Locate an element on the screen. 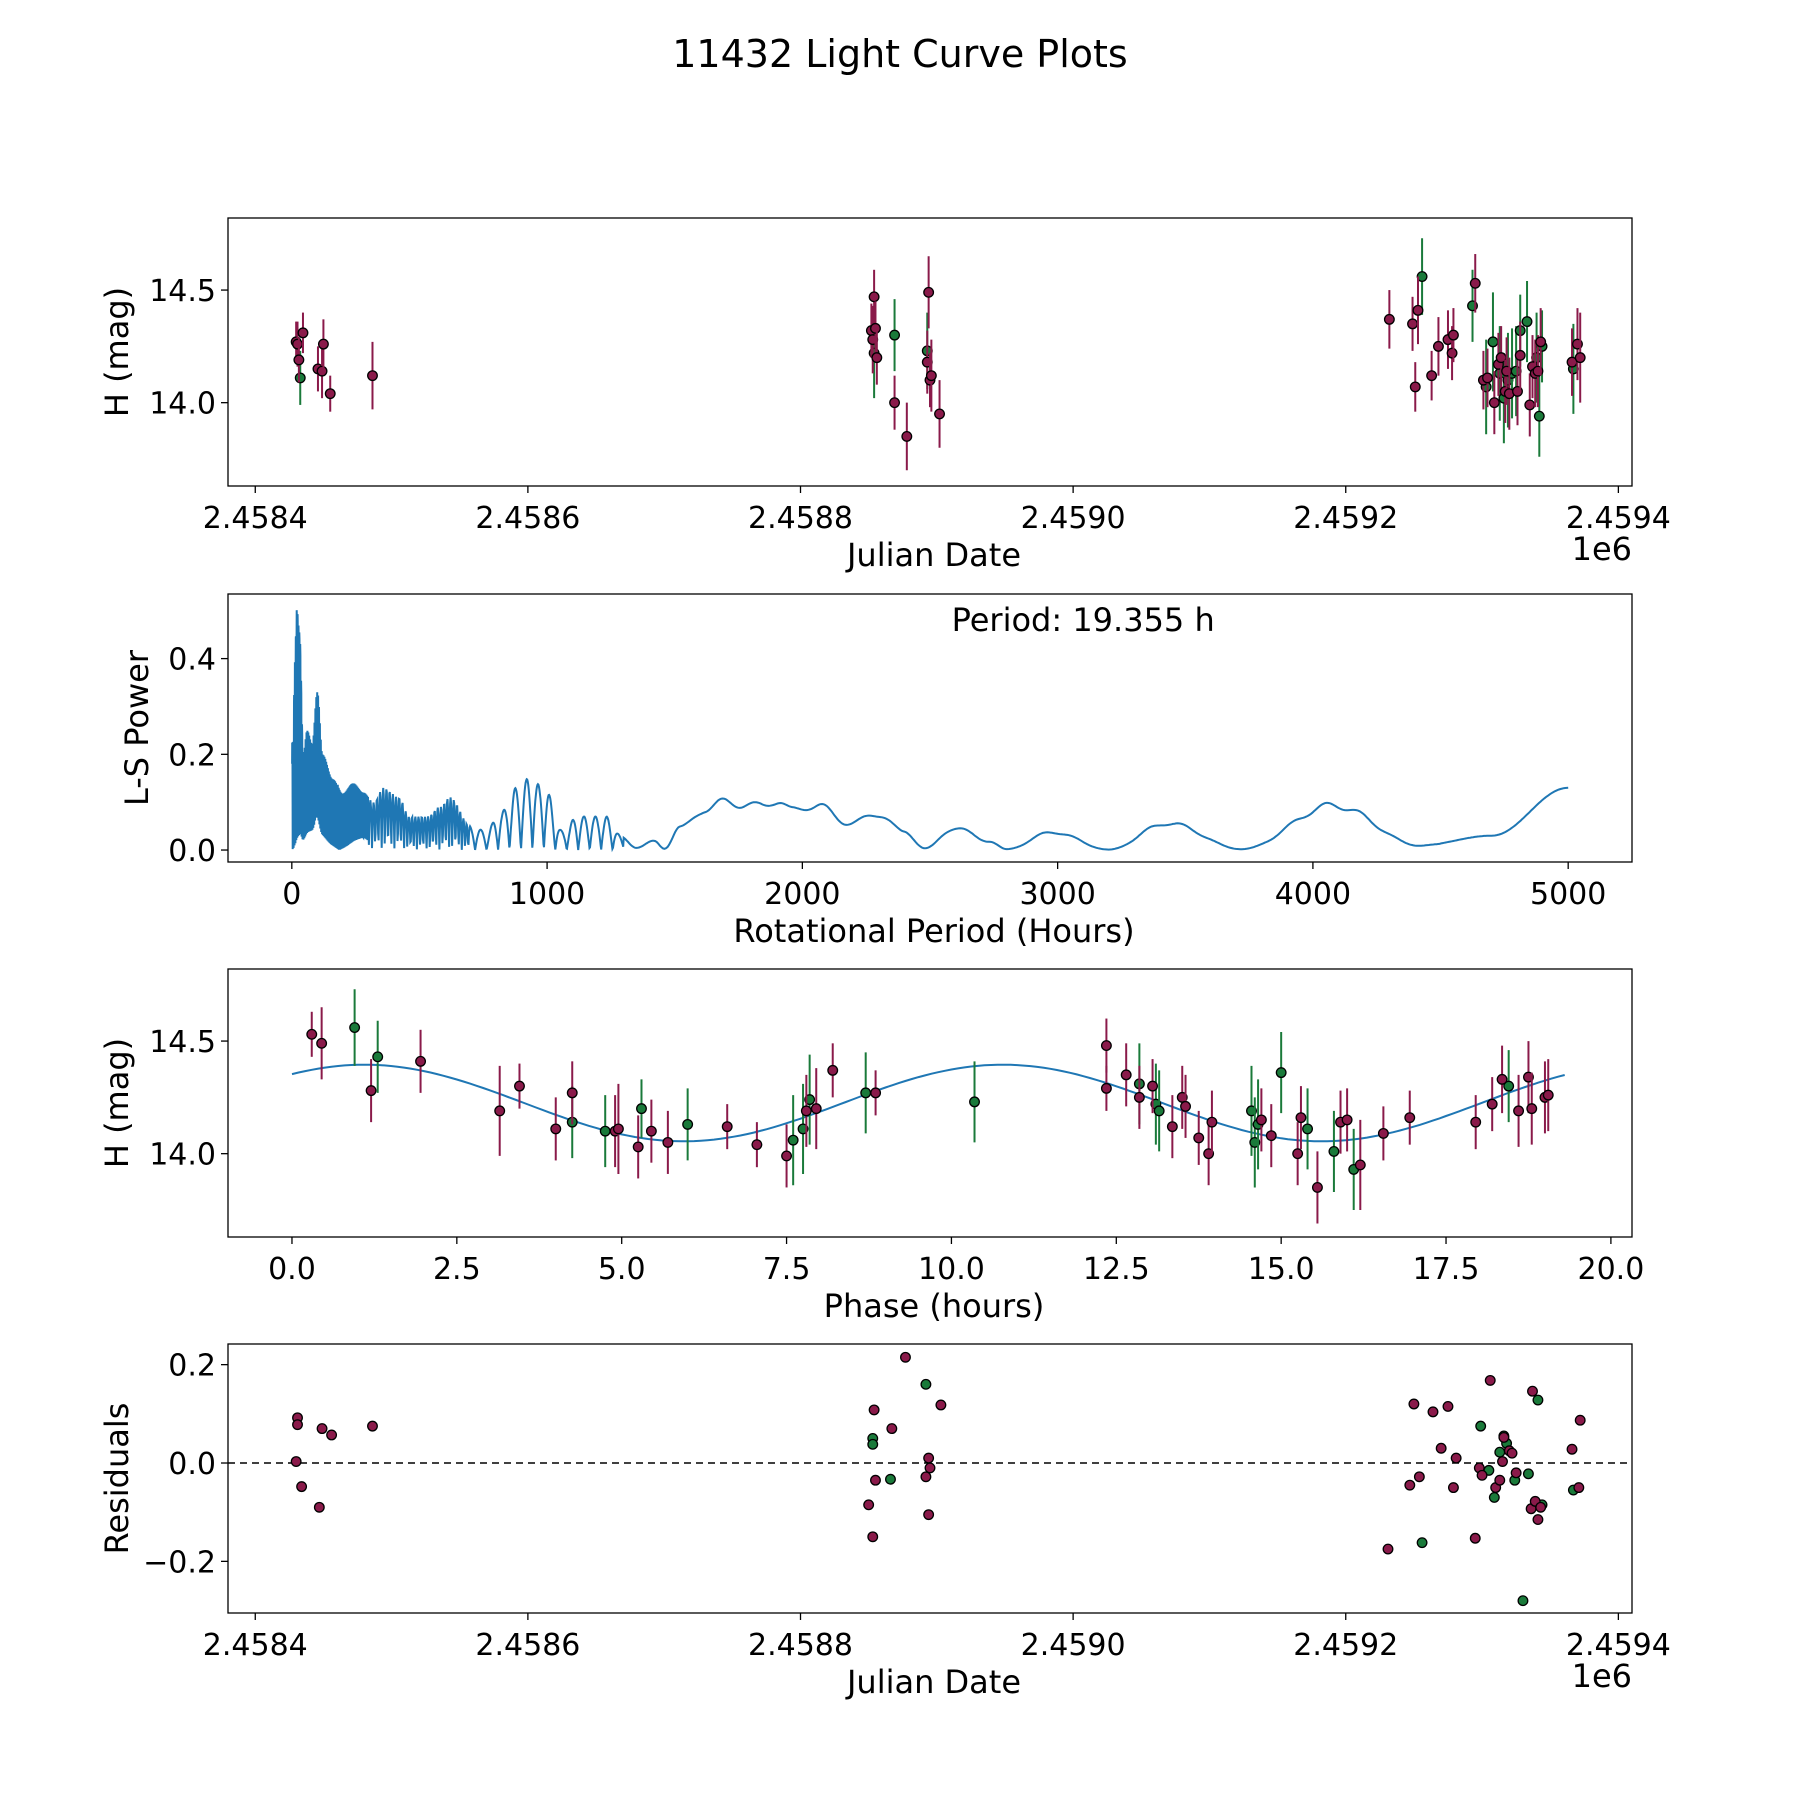  y-tick-label: 14.5 is located at coordinates (182, 291).